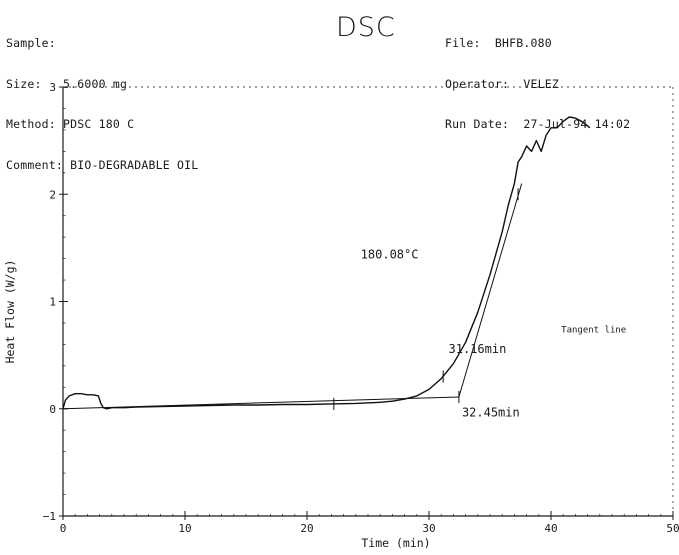 The image size is (679, 555). What do you see at coordinates (10, 312) in the screenshot?
I see `y-axis-title: Heat Flow (W/g)` at bounding box center [10, 312].